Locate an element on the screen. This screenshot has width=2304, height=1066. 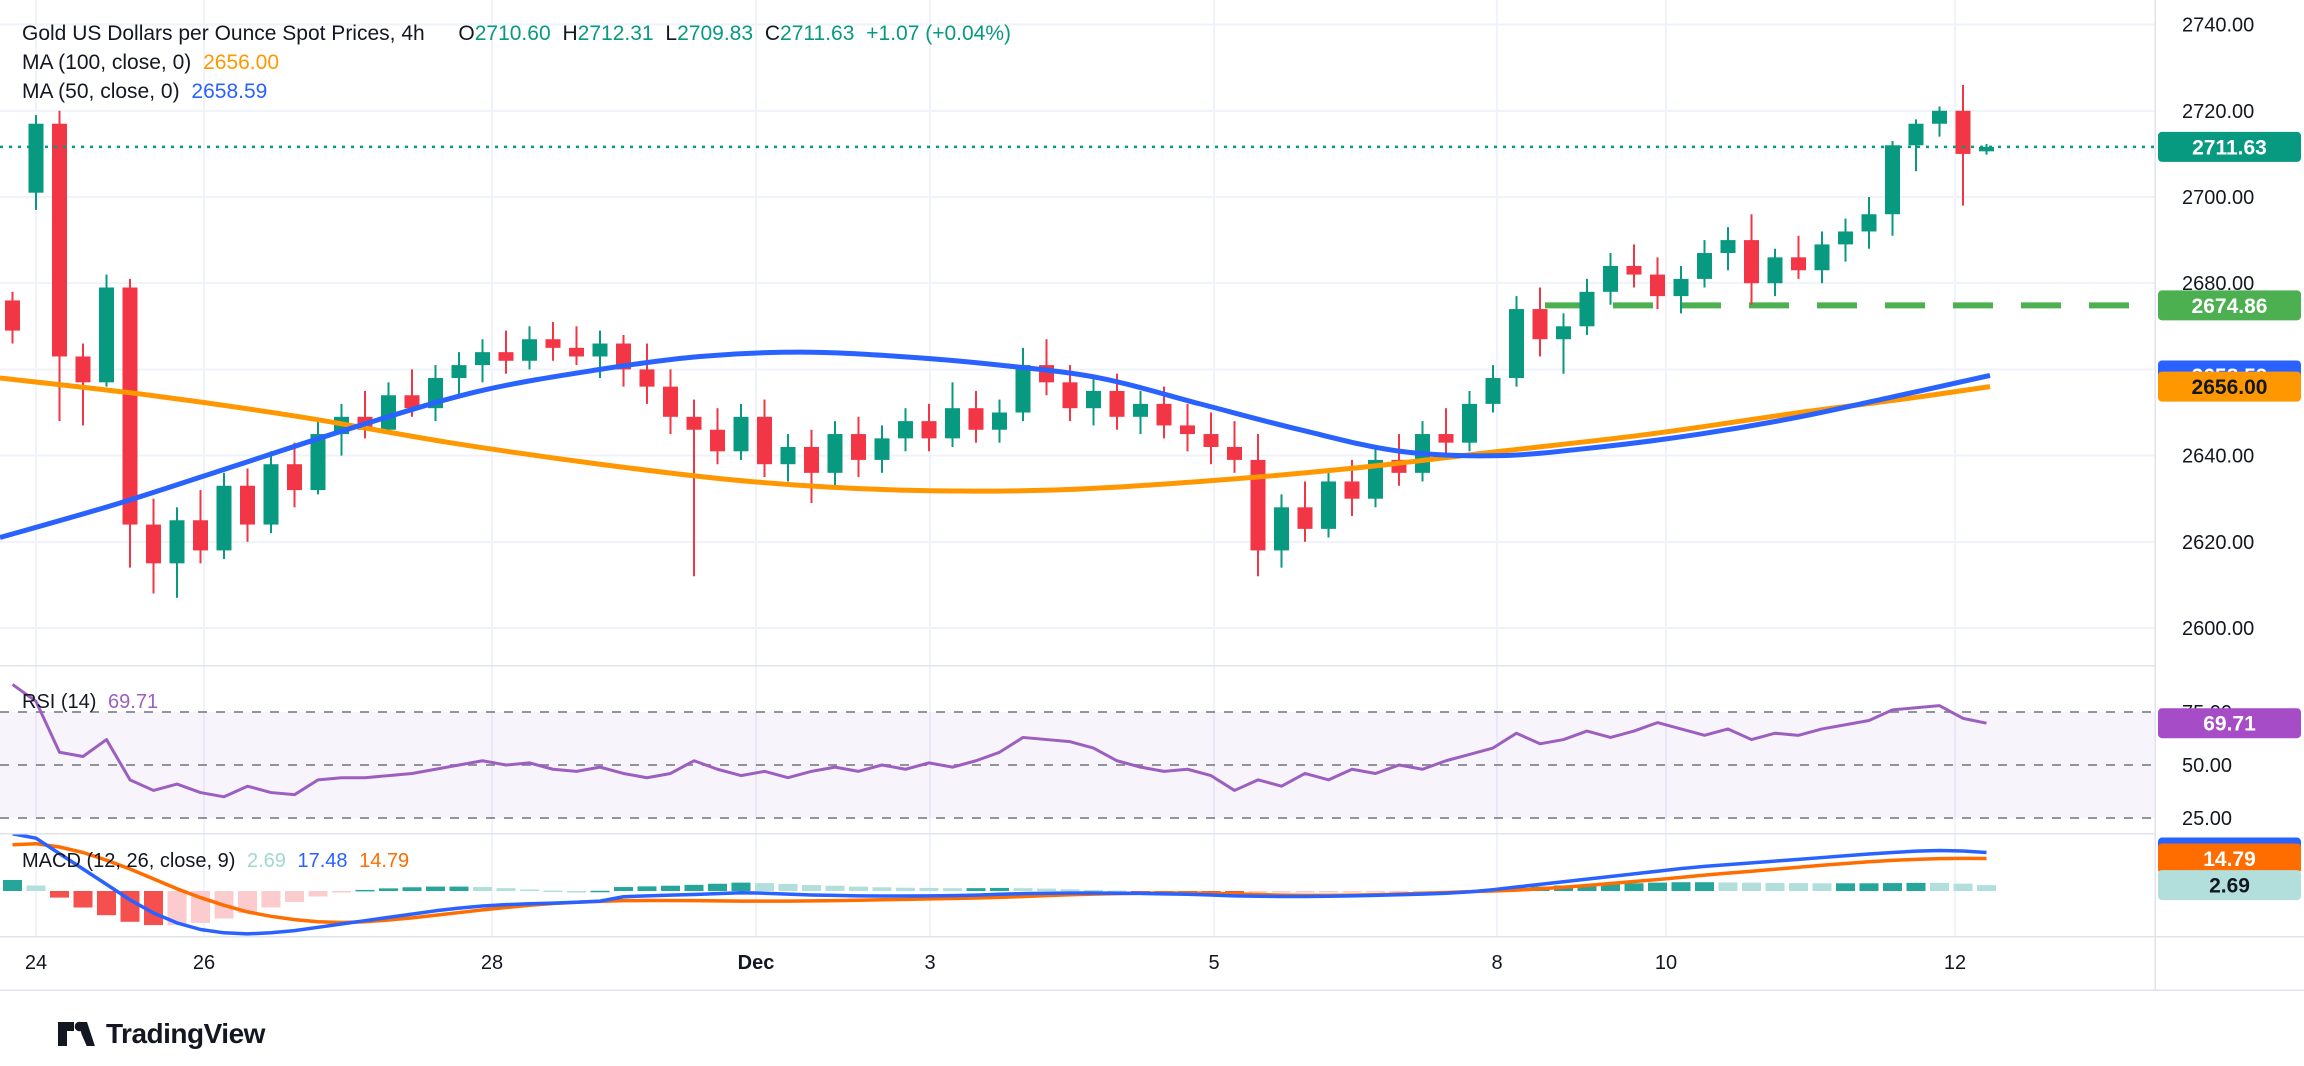
ma100-line is located at coordinates (995, 434).